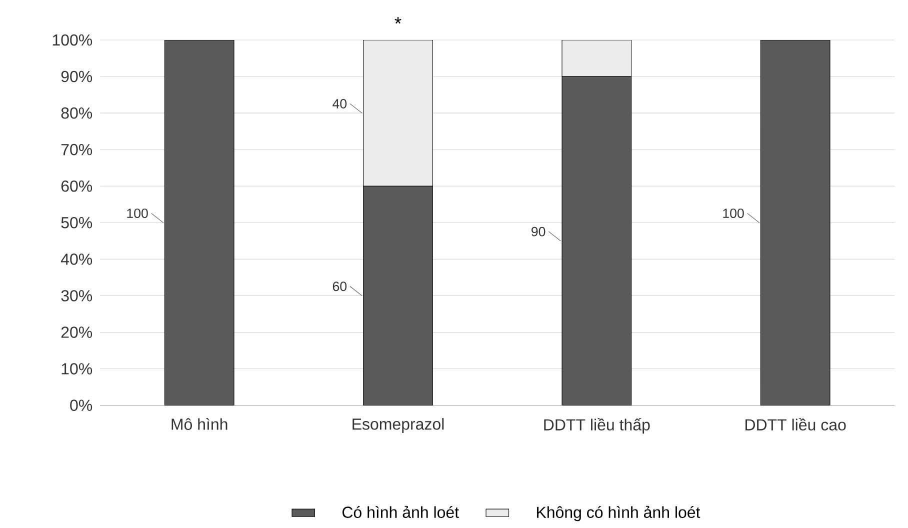 The width and height of the screenshot is (908, 528). What do you see at coordinates (796, 424) in the screenshot?
I see `x-tick-label: DDTT liều cao` at bounding box center [796, 424].